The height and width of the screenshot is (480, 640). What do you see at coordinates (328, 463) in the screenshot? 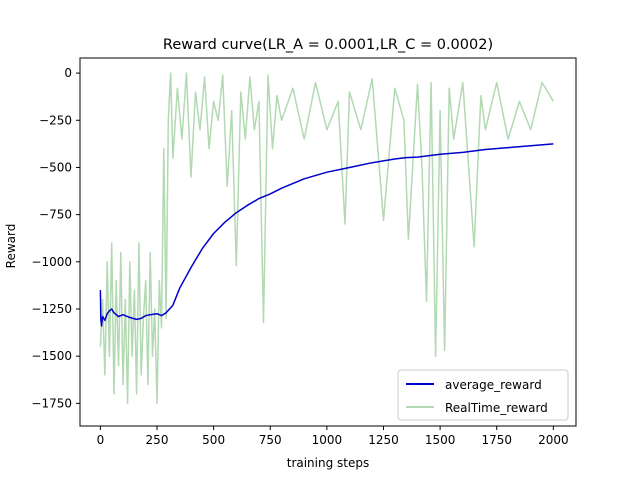
I see `x-axis-label: training steps` at bounding box center [328, 463].